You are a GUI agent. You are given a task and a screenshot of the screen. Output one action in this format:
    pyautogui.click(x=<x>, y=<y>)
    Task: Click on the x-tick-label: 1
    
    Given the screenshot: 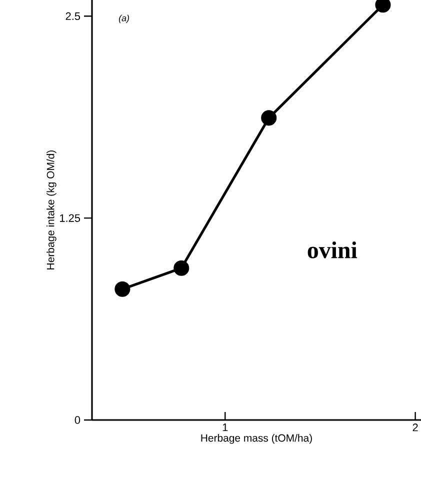 What is the action you would take?
    pyautogui.click(x=225, y=428)
    